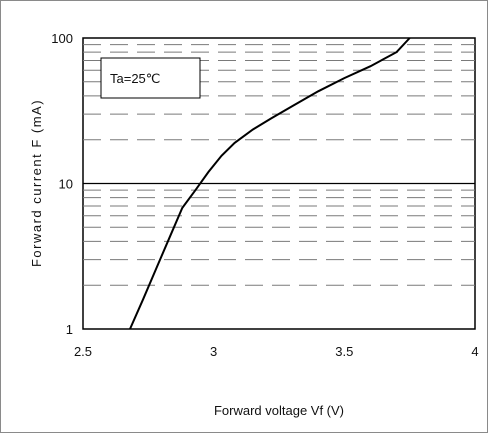 This screenshot has width=488, height=434. I want to click on y-tick-label: 10, so click(66, 184).